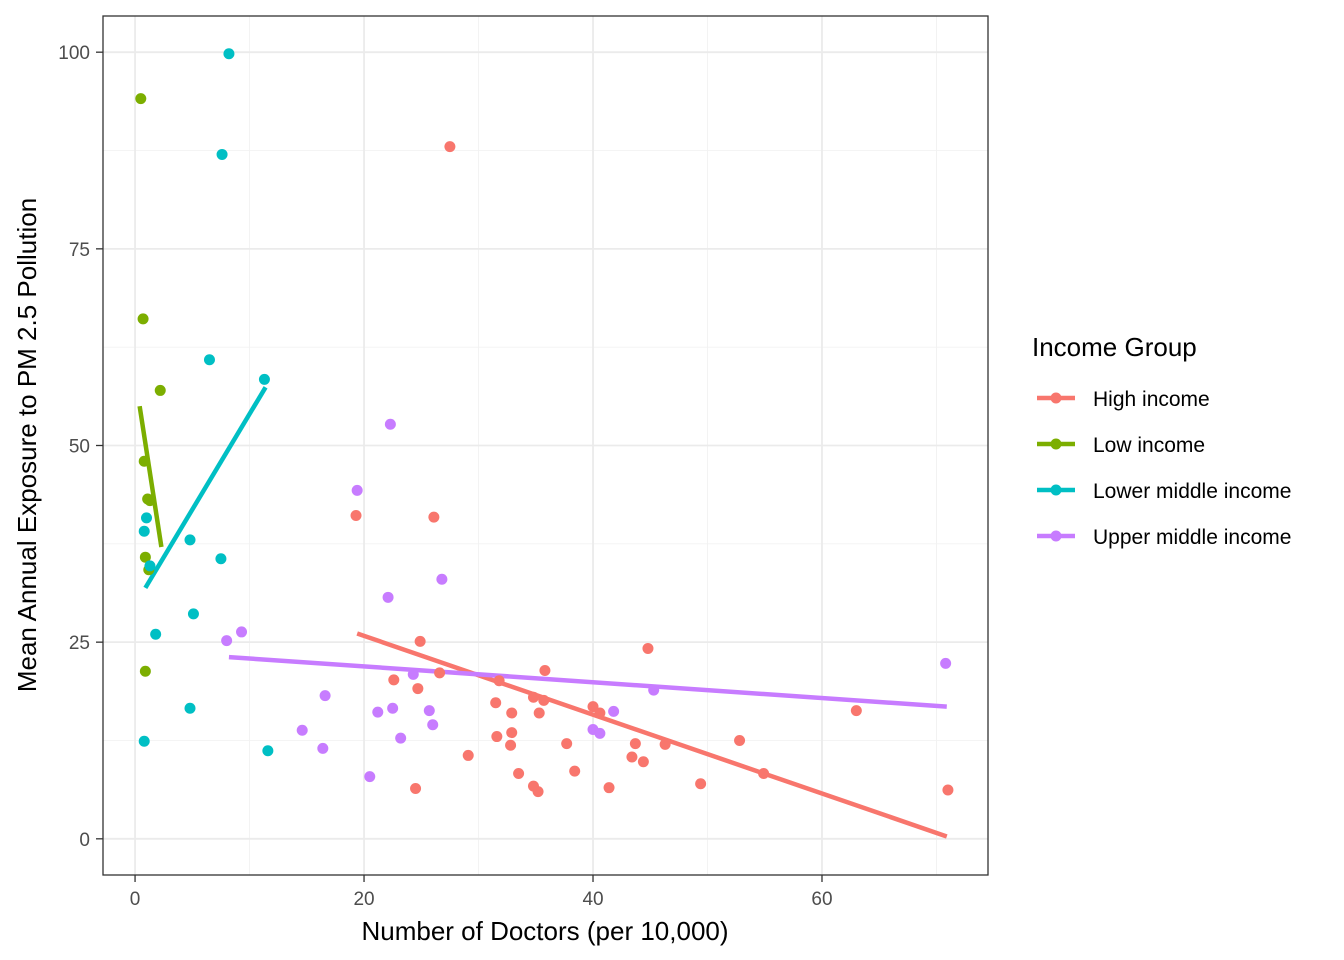 The width and height of the screenshot is (1344, 960). I want to click on y-tick-label: 75, so click(79, 250).